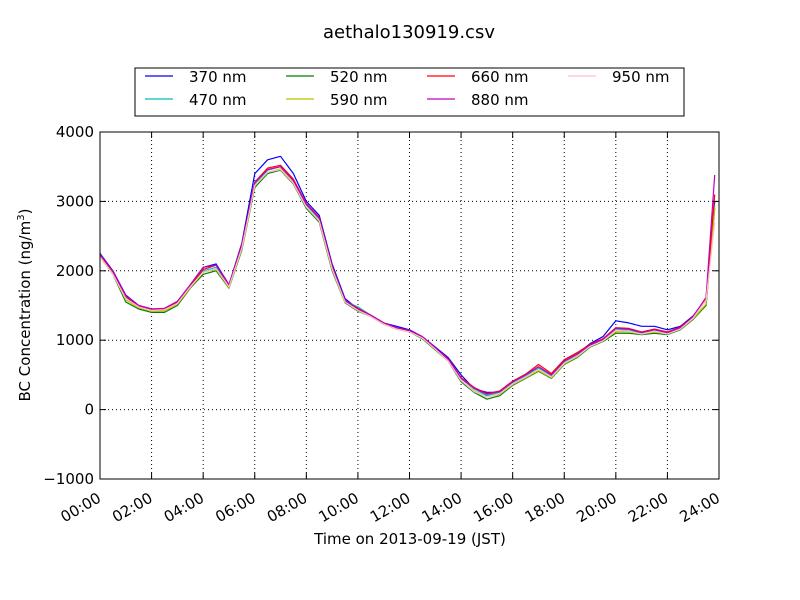 Image resolution: width=800 pixels, height=600 pixels. What do you see at coordinates (132, 507) in the screenshot?
I see `x-tick-label: 02:00` at bounding box center [132, 507].